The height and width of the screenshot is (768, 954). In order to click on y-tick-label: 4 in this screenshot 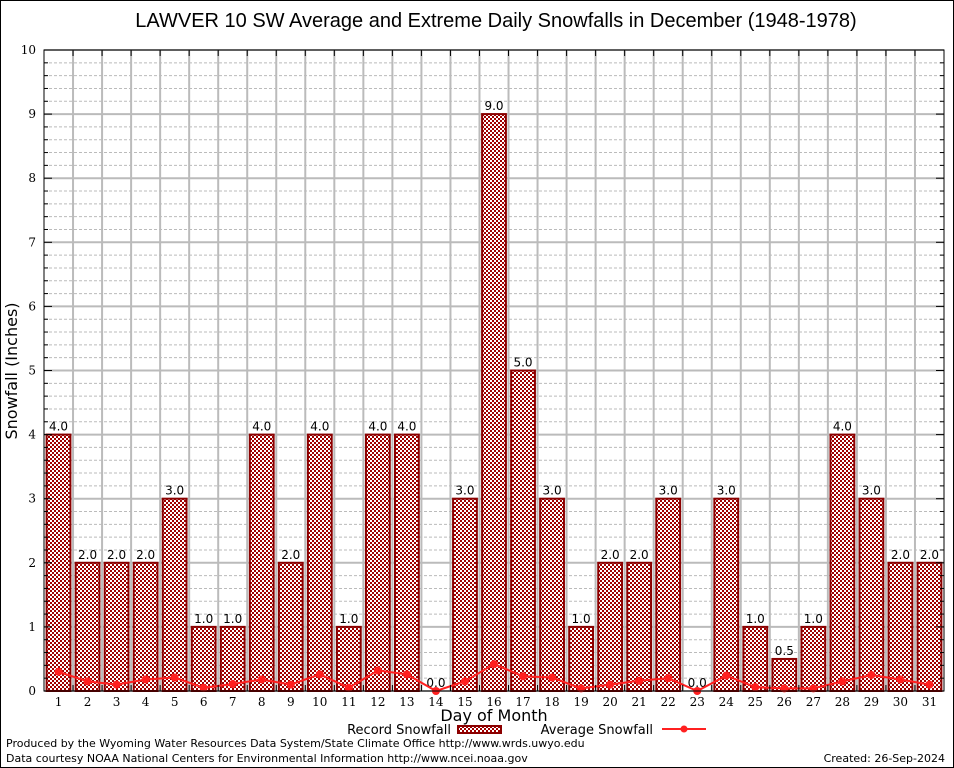, I will do `click(32, 435)`.